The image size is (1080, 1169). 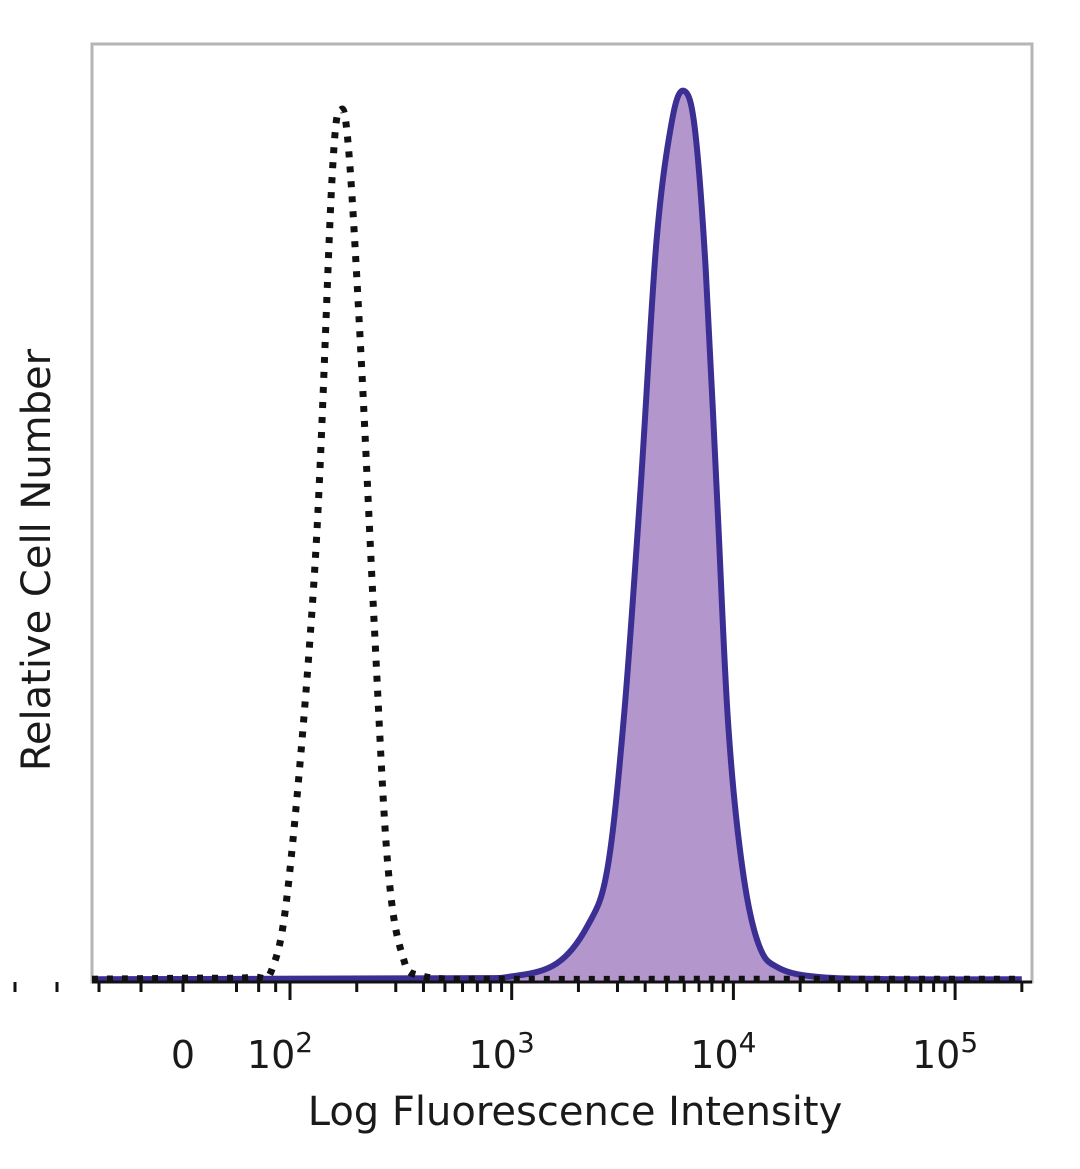 What do you see at coordinates (574, 1051) in the screenshot?
I see `x-axis-tick-labels: 0 10² 10³ 10⁴ 10⁵` at bounding box center [574, 1051].